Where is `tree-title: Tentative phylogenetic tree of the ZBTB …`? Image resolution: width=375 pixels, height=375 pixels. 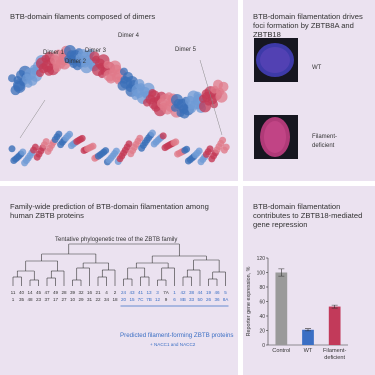
tree-title: Tentative phylogenetic tree of the ZBTB … is located at coordinates (116, 240).